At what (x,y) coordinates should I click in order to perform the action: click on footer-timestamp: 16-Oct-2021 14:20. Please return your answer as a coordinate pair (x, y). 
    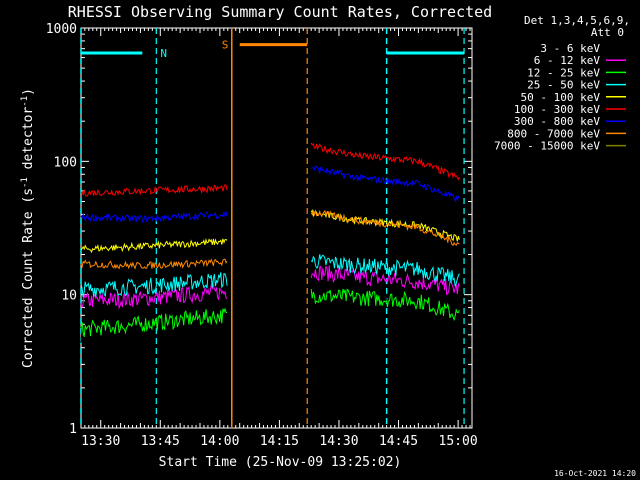
    Looking at the image, I should click on (595, 473).